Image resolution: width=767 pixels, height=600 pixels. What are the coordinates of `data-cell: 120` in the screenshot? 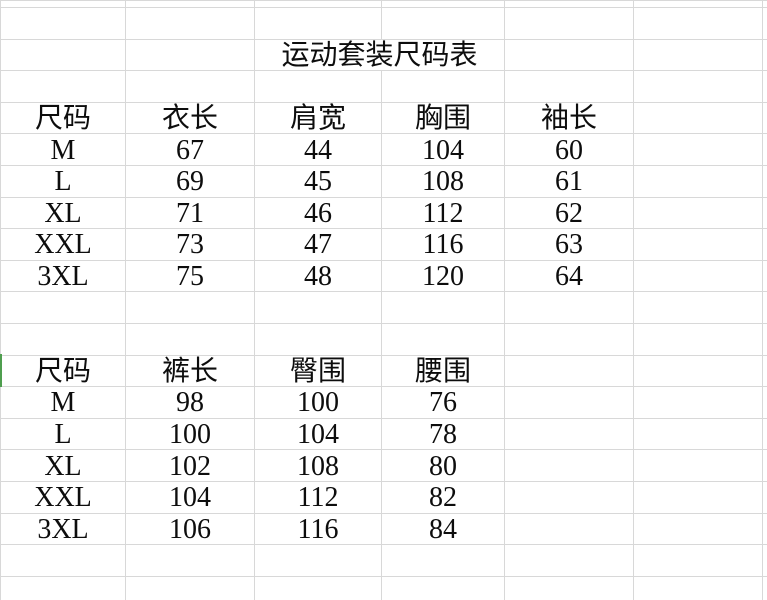 It's located at (443, 276).